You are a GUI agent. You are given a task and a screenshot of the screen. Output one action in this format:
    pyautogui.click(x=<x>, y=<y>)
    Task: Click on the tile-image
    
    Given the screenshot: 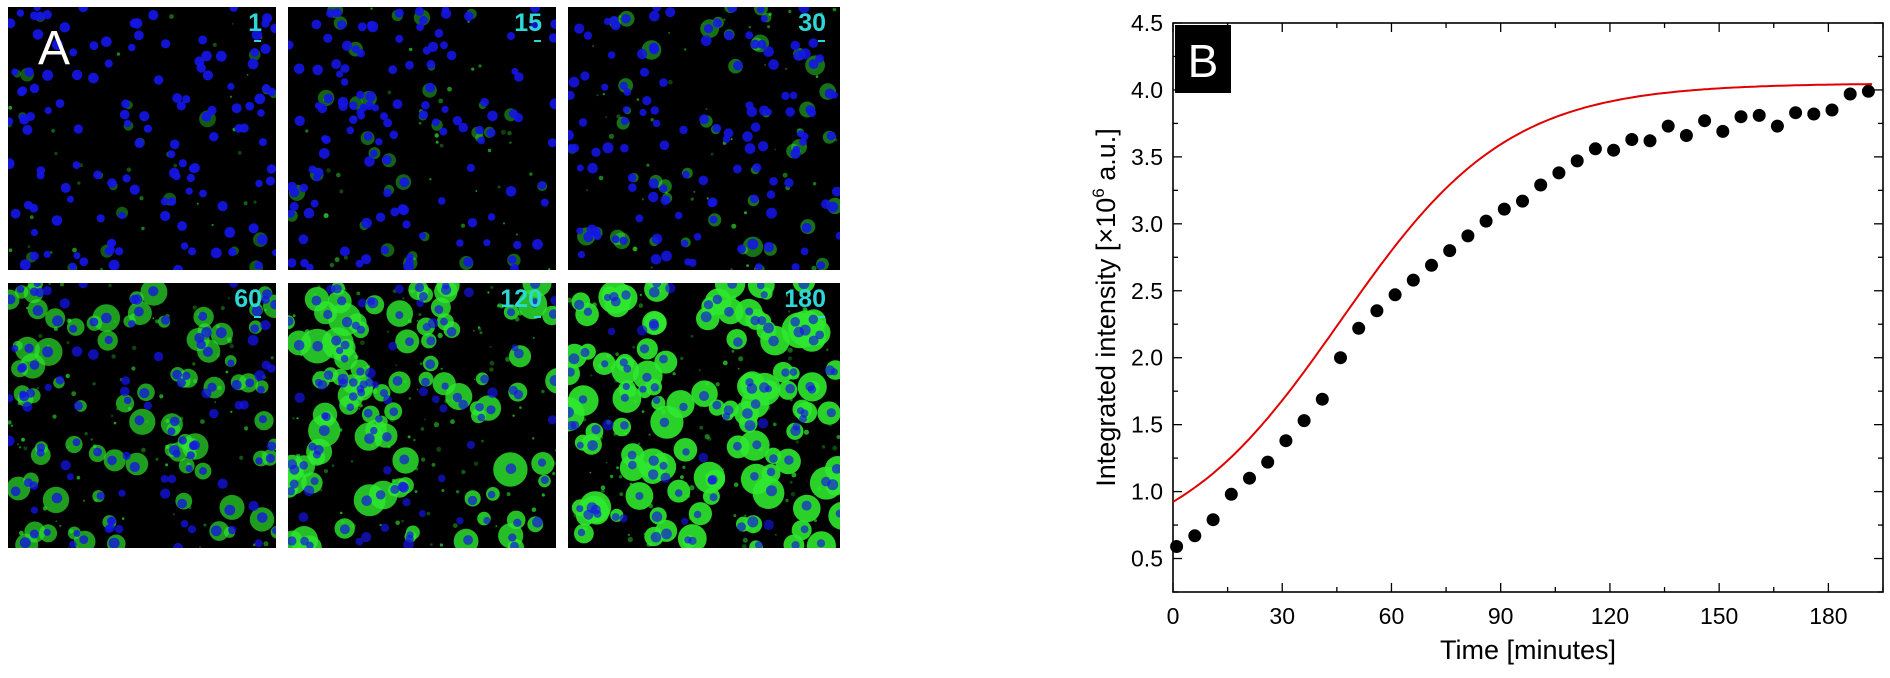 What is the action you would take?
    pyautogui.click(x=422, y=138)
    